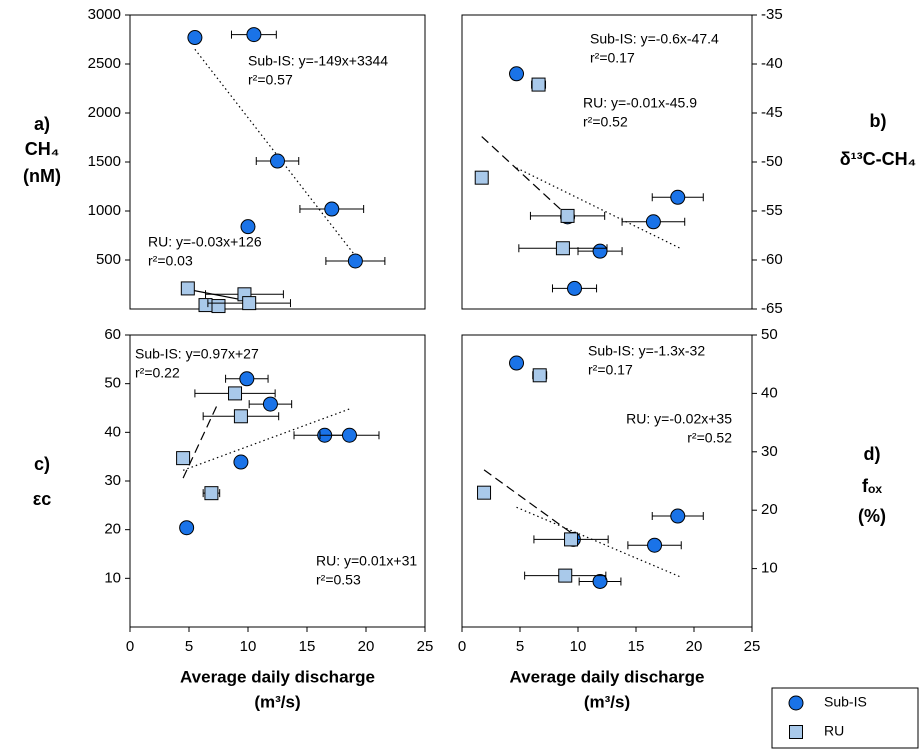 The image size is (921, 750). I want to click on plot-frame, so click(607, 481).